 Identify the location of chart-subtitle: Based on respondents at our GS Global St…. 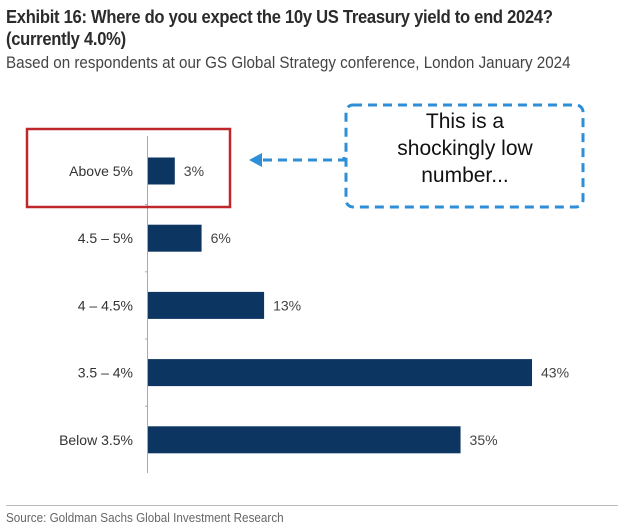
(288, 63).